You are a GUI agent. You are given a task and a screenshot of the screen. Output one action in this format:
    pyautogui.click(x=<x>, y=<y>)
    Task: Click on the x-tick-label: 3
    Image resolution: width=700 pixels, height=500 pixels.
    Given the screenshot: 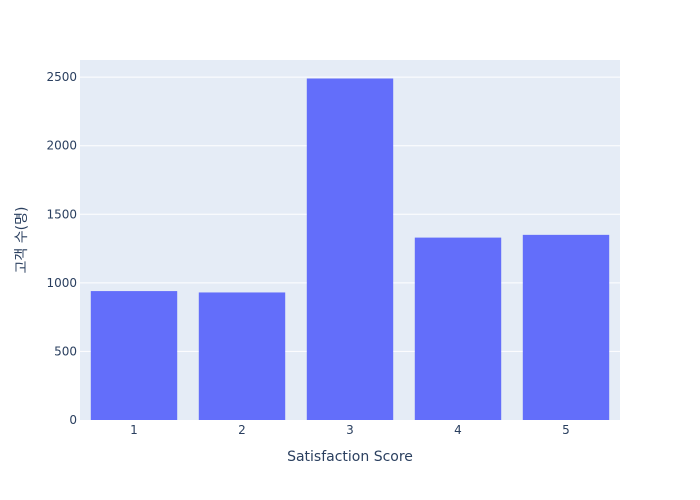 What is the action you would take?
    pyautogui.click(x=350, y=430)
    